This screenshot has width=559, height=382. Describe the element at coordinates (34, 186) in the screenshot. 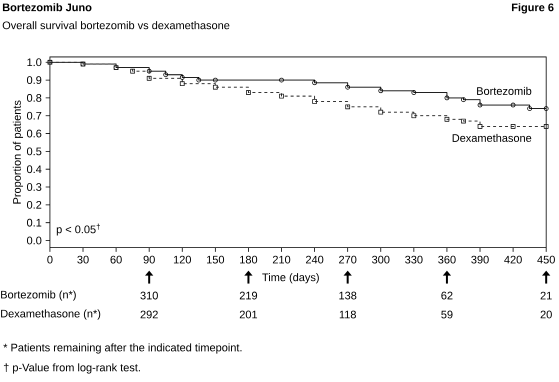

I see `y-tick-label: 0.3` at that location.